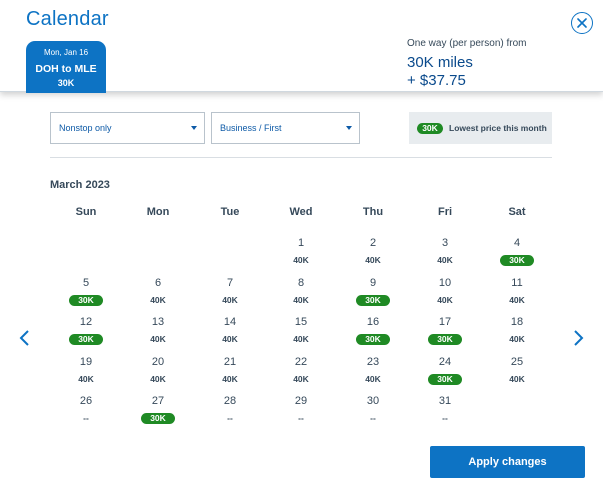 The height and width of the screenshot is (500, 603). What do you see at coordinates (230, 322) in the screenshot?
I see `day-number: 14` at bounding box center [230, 322].